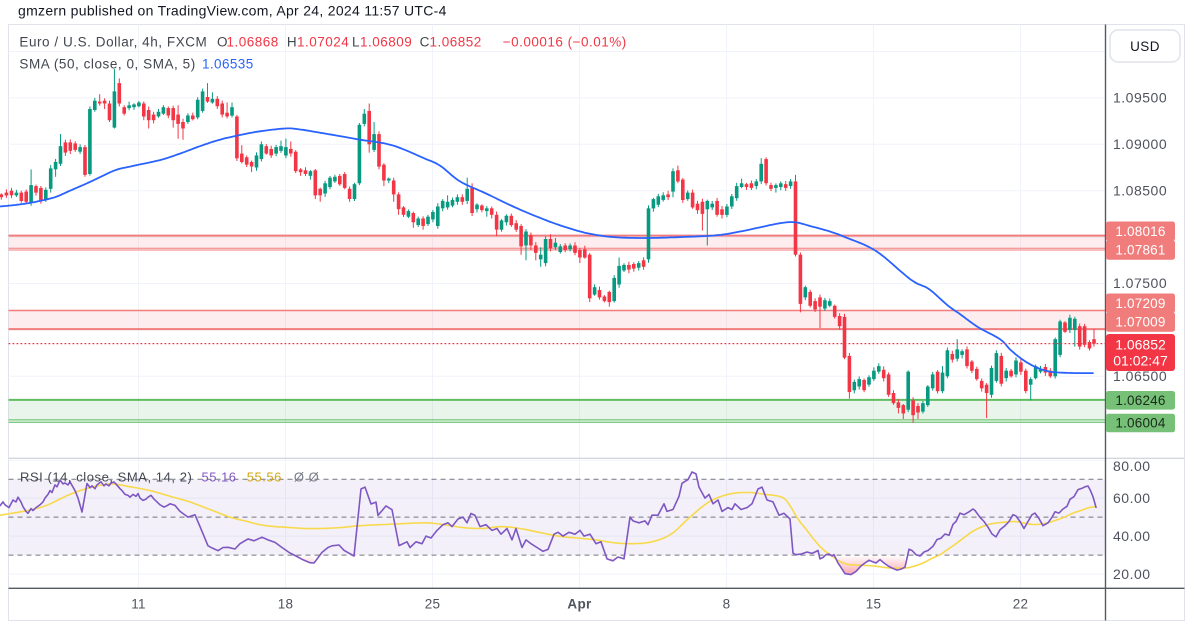 This screenshot has width=1191, height=629. What do you see at coordinates (1140, 361) in the screenshot?
I see `svg-text: 01:02:47` at bounding box center [1140, 361].